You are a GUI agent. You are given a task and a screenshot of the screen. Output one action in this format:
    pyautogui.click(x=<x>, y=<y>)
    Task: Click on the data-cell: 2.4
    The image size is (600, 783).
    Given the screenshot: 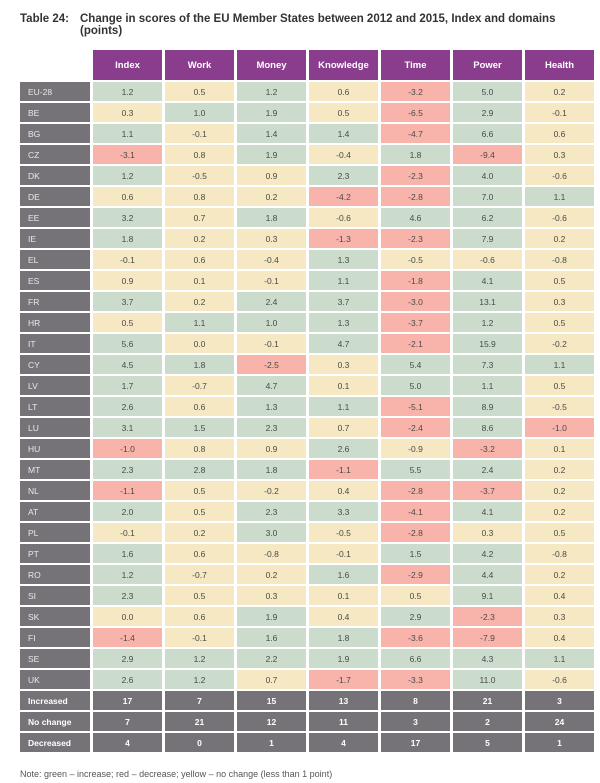 What is the action you would take?
    pyautogui.click(x=271, y=301)
    